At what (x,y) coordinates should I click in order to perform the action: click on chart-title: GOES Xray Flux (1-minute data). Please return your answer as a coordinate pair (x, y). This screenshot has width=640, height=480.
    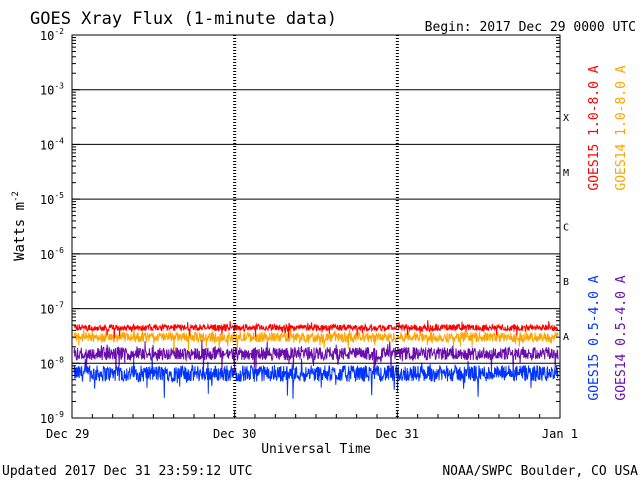
    Looking at the image, I should click on (183, 19).